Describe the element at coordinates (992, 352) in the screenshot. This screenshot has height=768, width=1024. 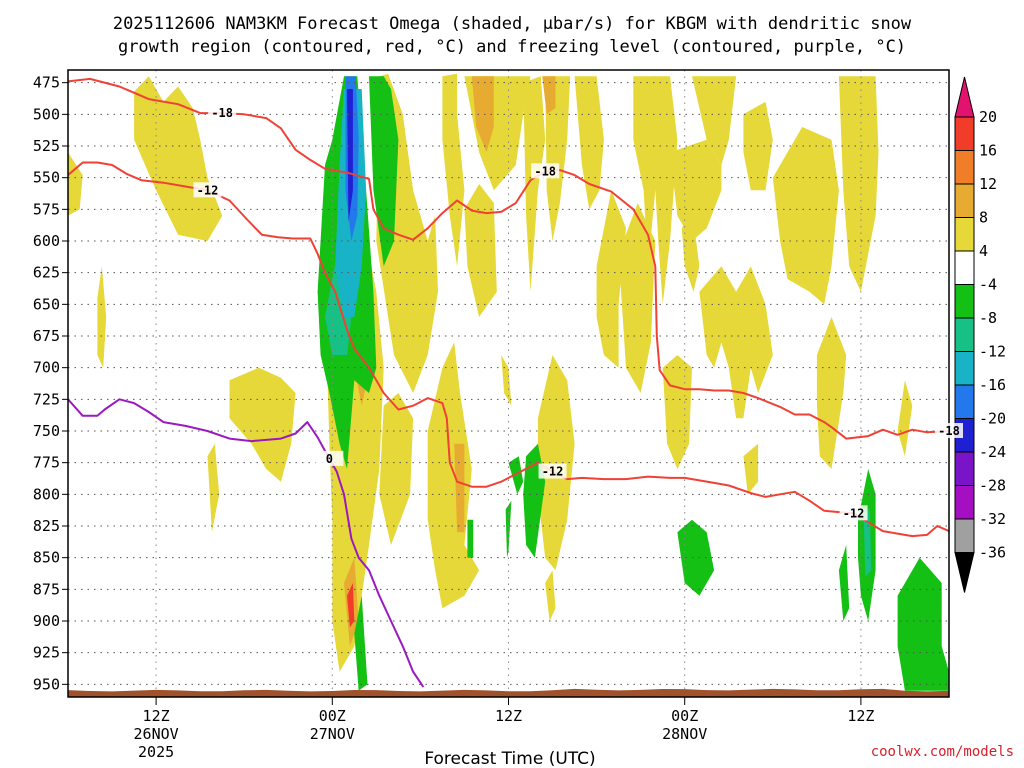
I see `colorbar-label-7: -12` at that location.